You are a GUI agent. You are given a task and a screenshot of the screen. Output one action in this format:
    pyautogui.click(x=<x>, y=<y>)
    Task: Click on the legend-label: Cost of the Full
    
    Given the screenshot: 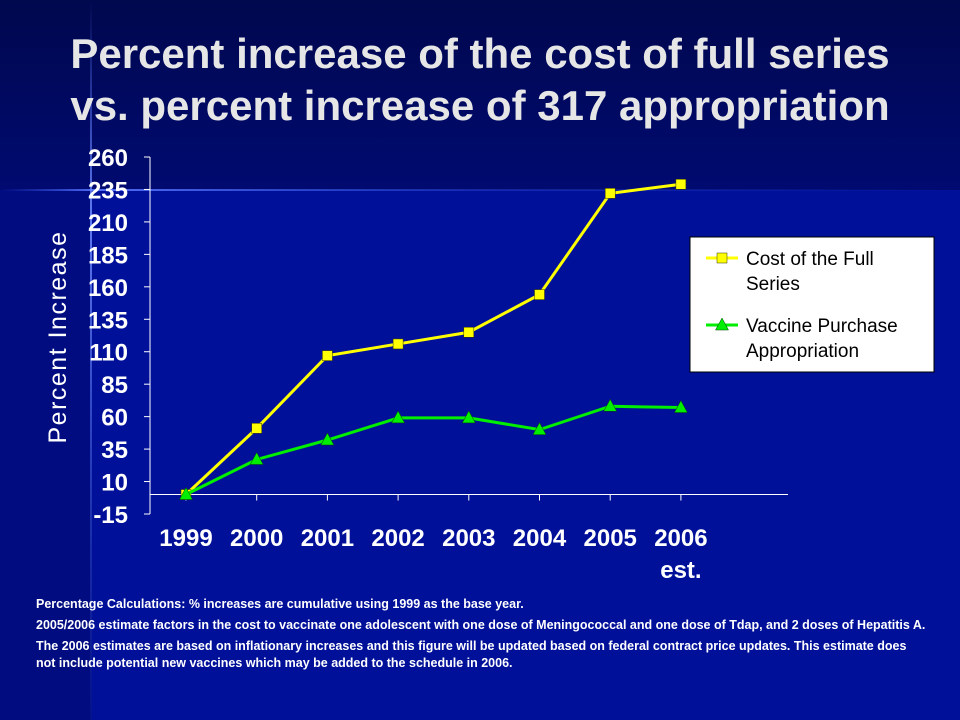 What is the action you would take?
    pyautogui.click(x=810, y=259)
    